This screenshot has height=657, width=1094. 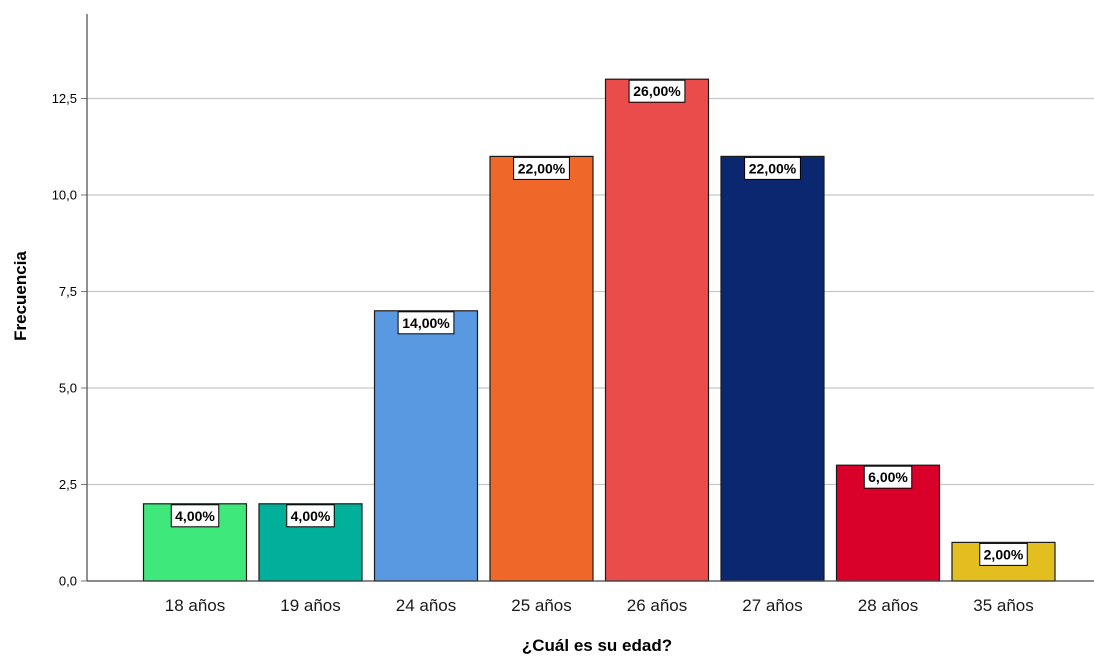 What do you see at coordinates (64, 98) in the screenshot?
I see `y-tick-label: 12,5` at bounding box center [64, 98].